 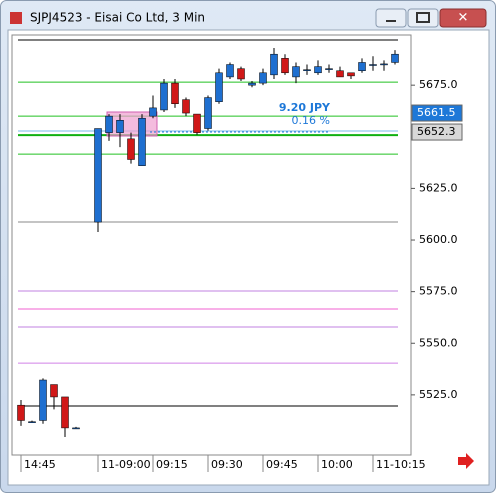 I want to click on window-title: SJPJ4523 - Eisai Co Ltd, 3 Min, so click(x=117, y=18).